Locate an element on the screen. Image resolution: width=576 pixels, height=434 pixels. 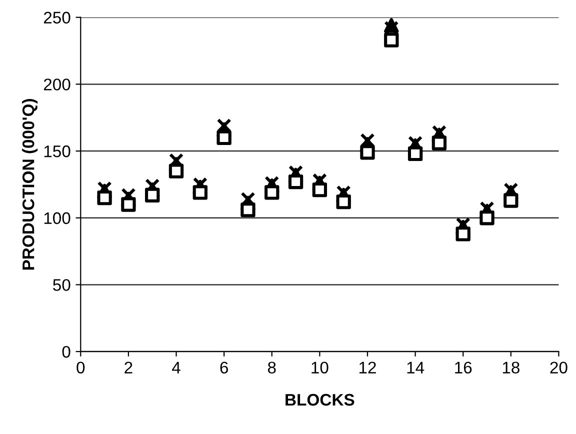
y-tick-label: 50 is located at coordinates (61, 285).